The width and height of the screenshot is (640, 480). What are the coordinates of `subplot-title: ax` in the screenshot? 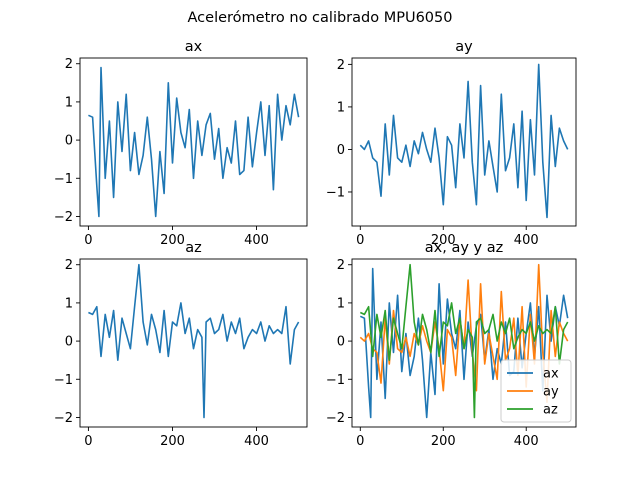 It's located at (194, 47).